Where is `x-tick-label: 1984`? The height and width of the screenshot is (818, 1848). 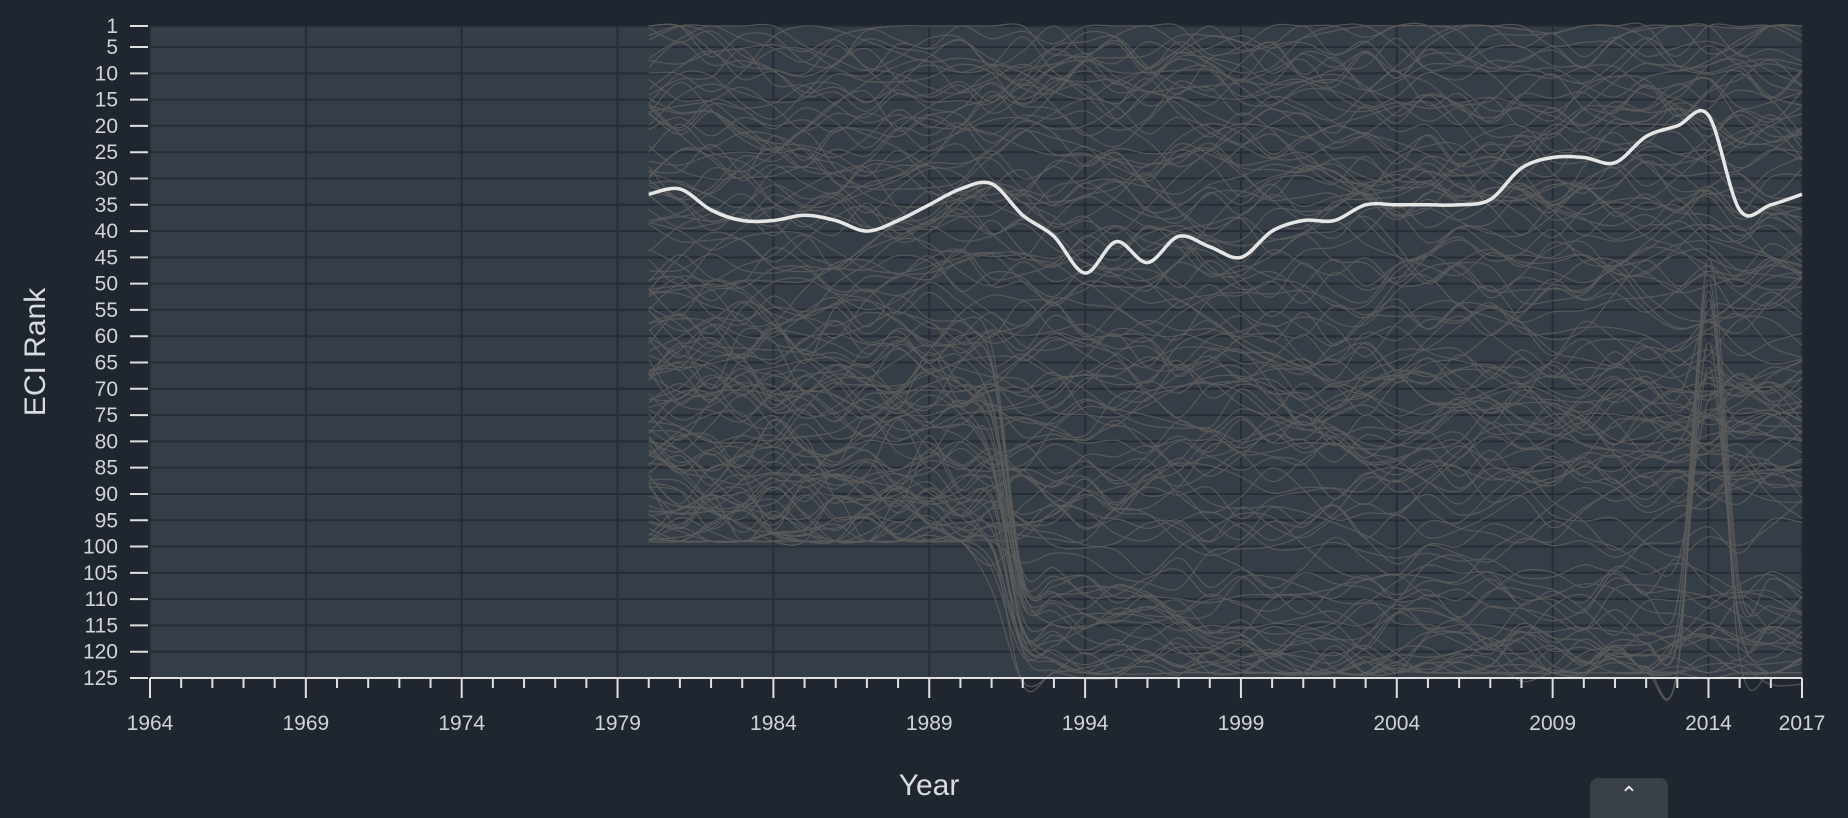
x-tick-label: 1984 is located at coordinates (773, 723).